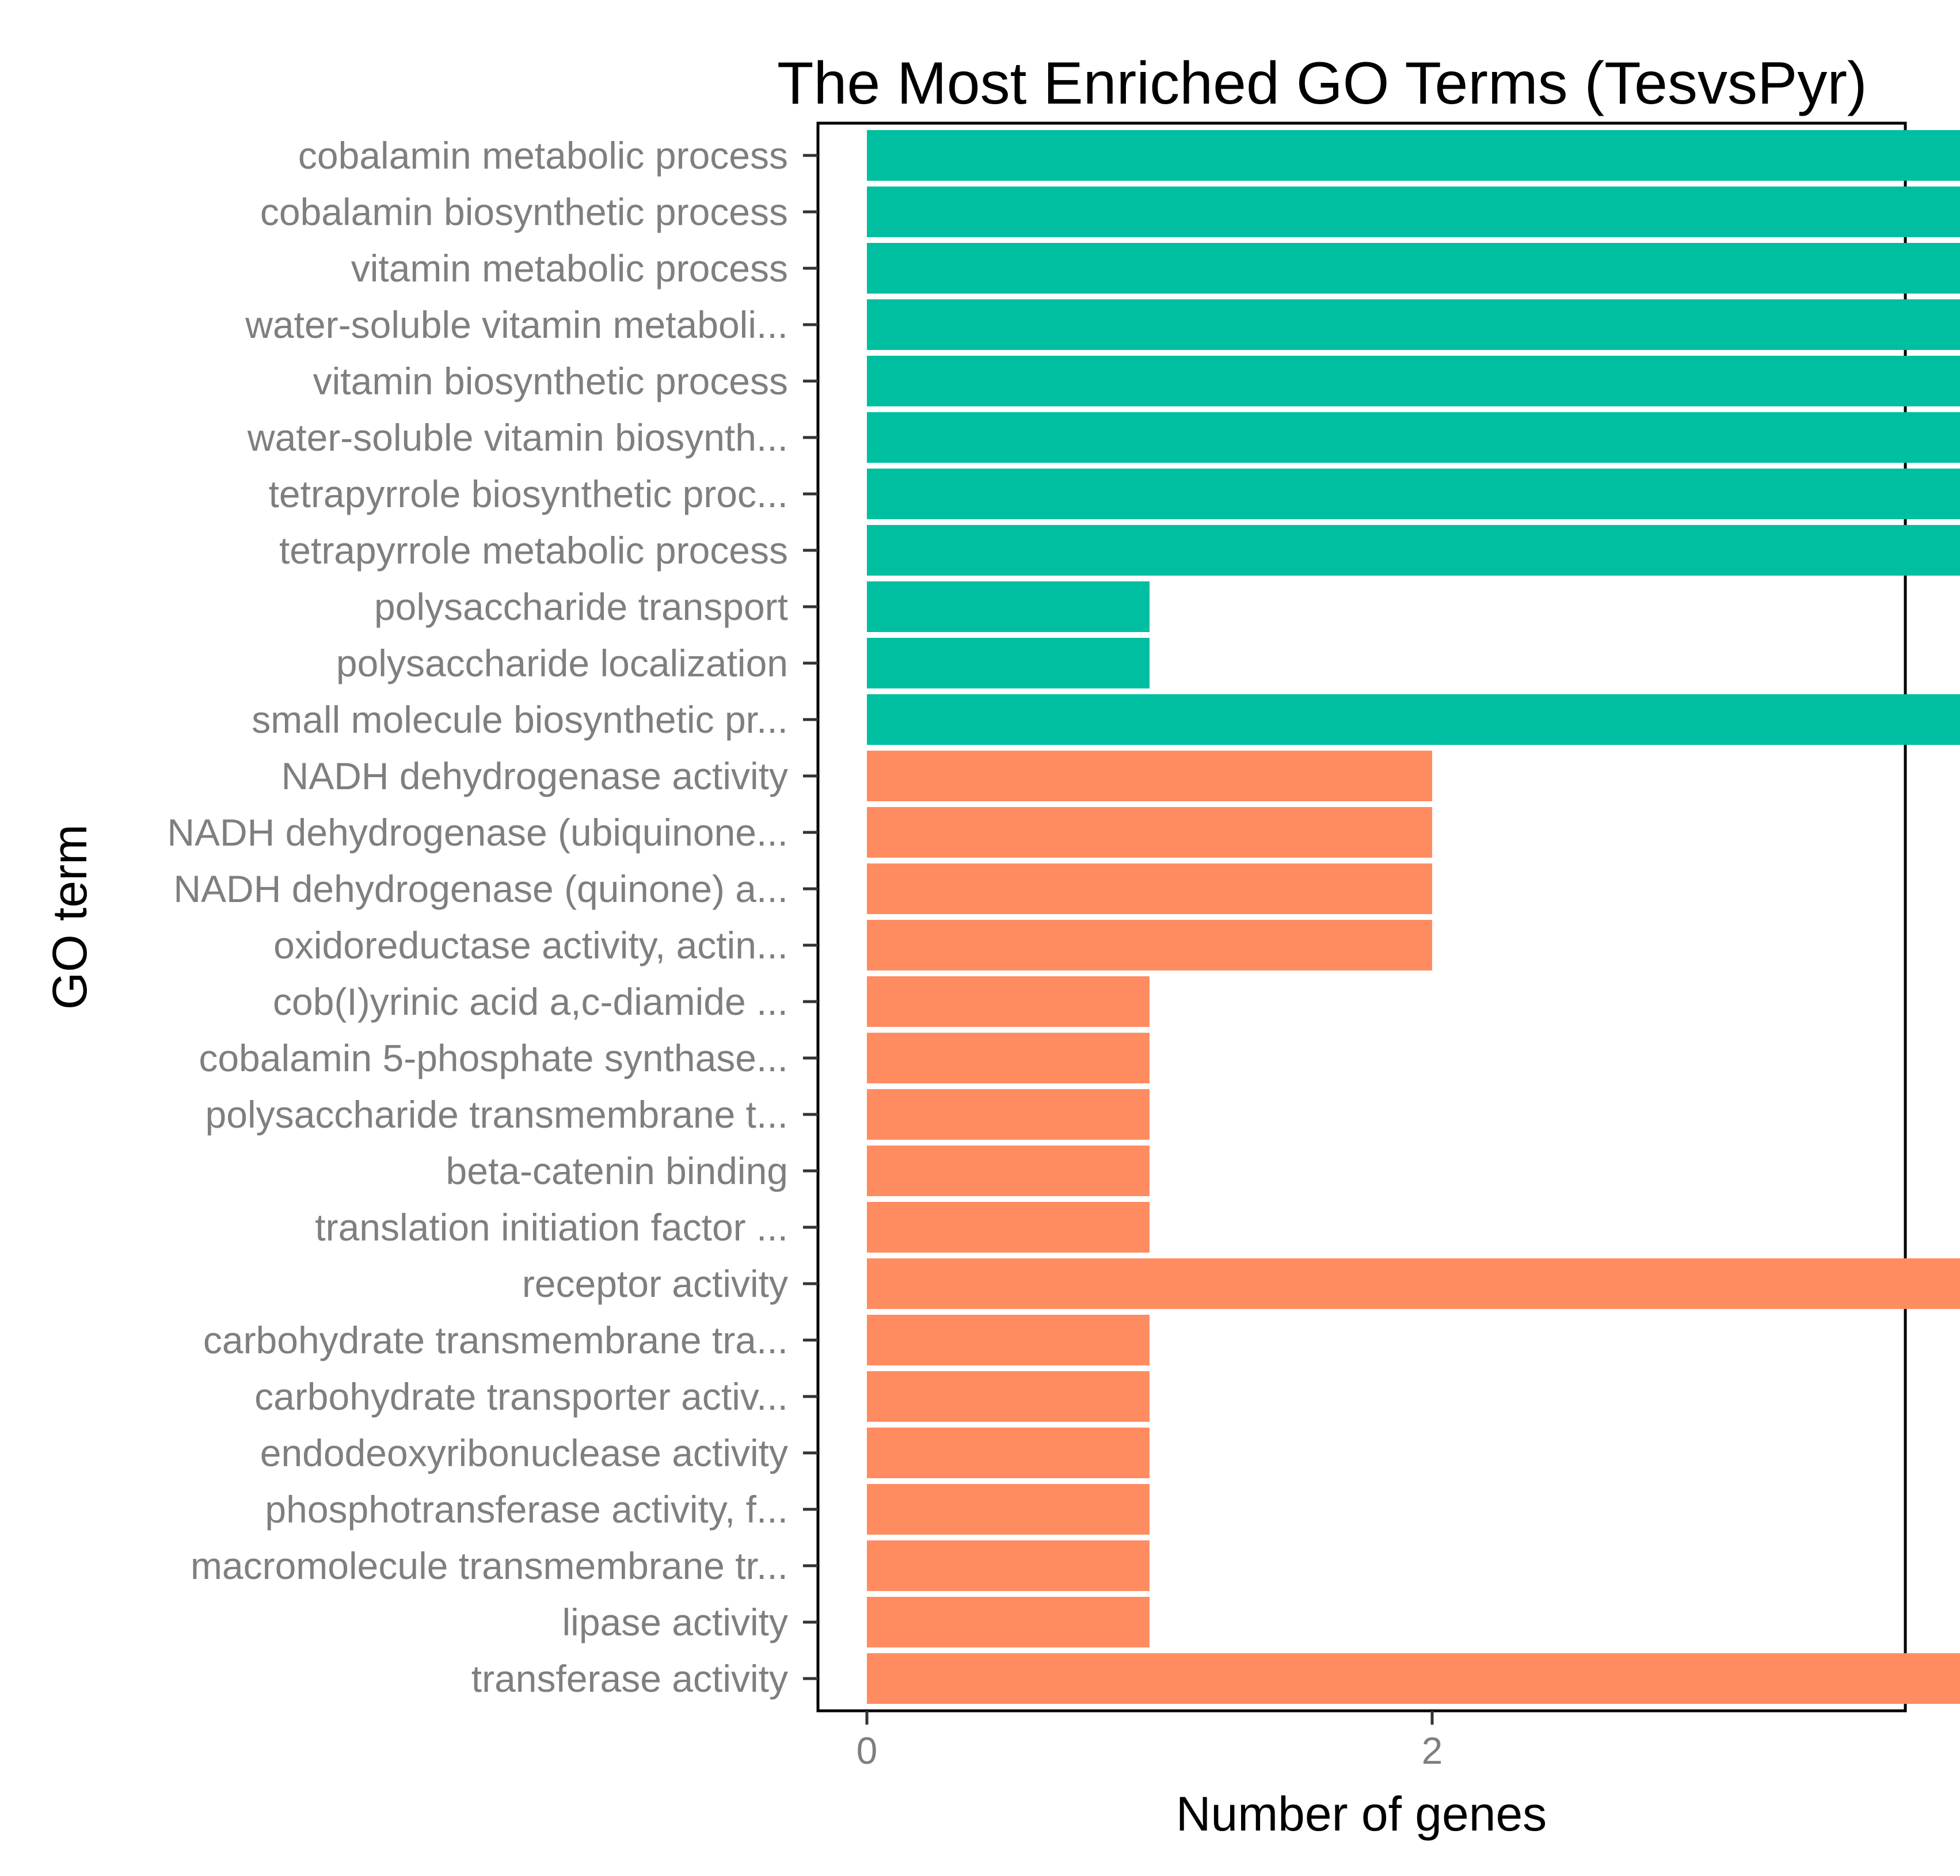 Image resolution: width=1960 pixels, height=1876 pixels. Describe the element at coordinates (1361, 1814) in the screenshot. I see `x-axis-label: Number of genes` at that location.